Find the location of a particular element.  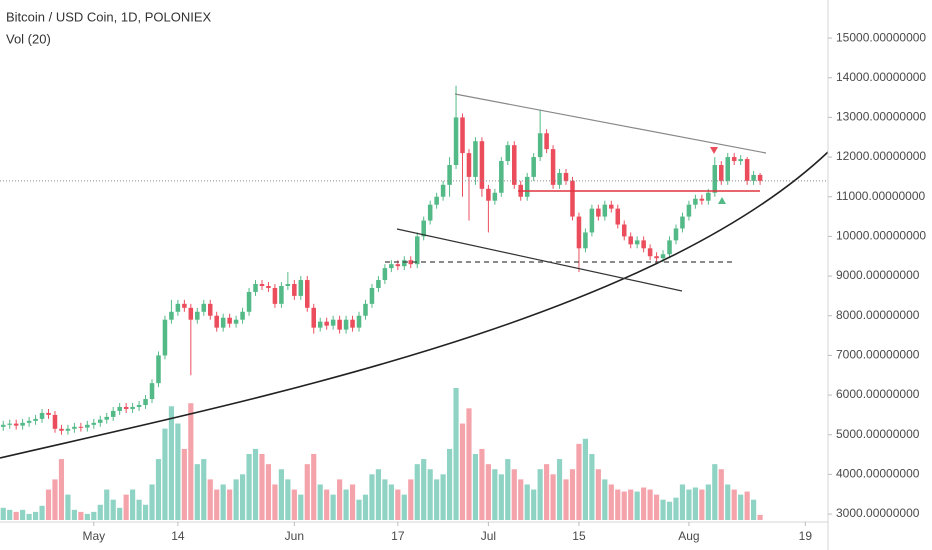

x-tick-label: 17 is located at coordinates (398, 536).